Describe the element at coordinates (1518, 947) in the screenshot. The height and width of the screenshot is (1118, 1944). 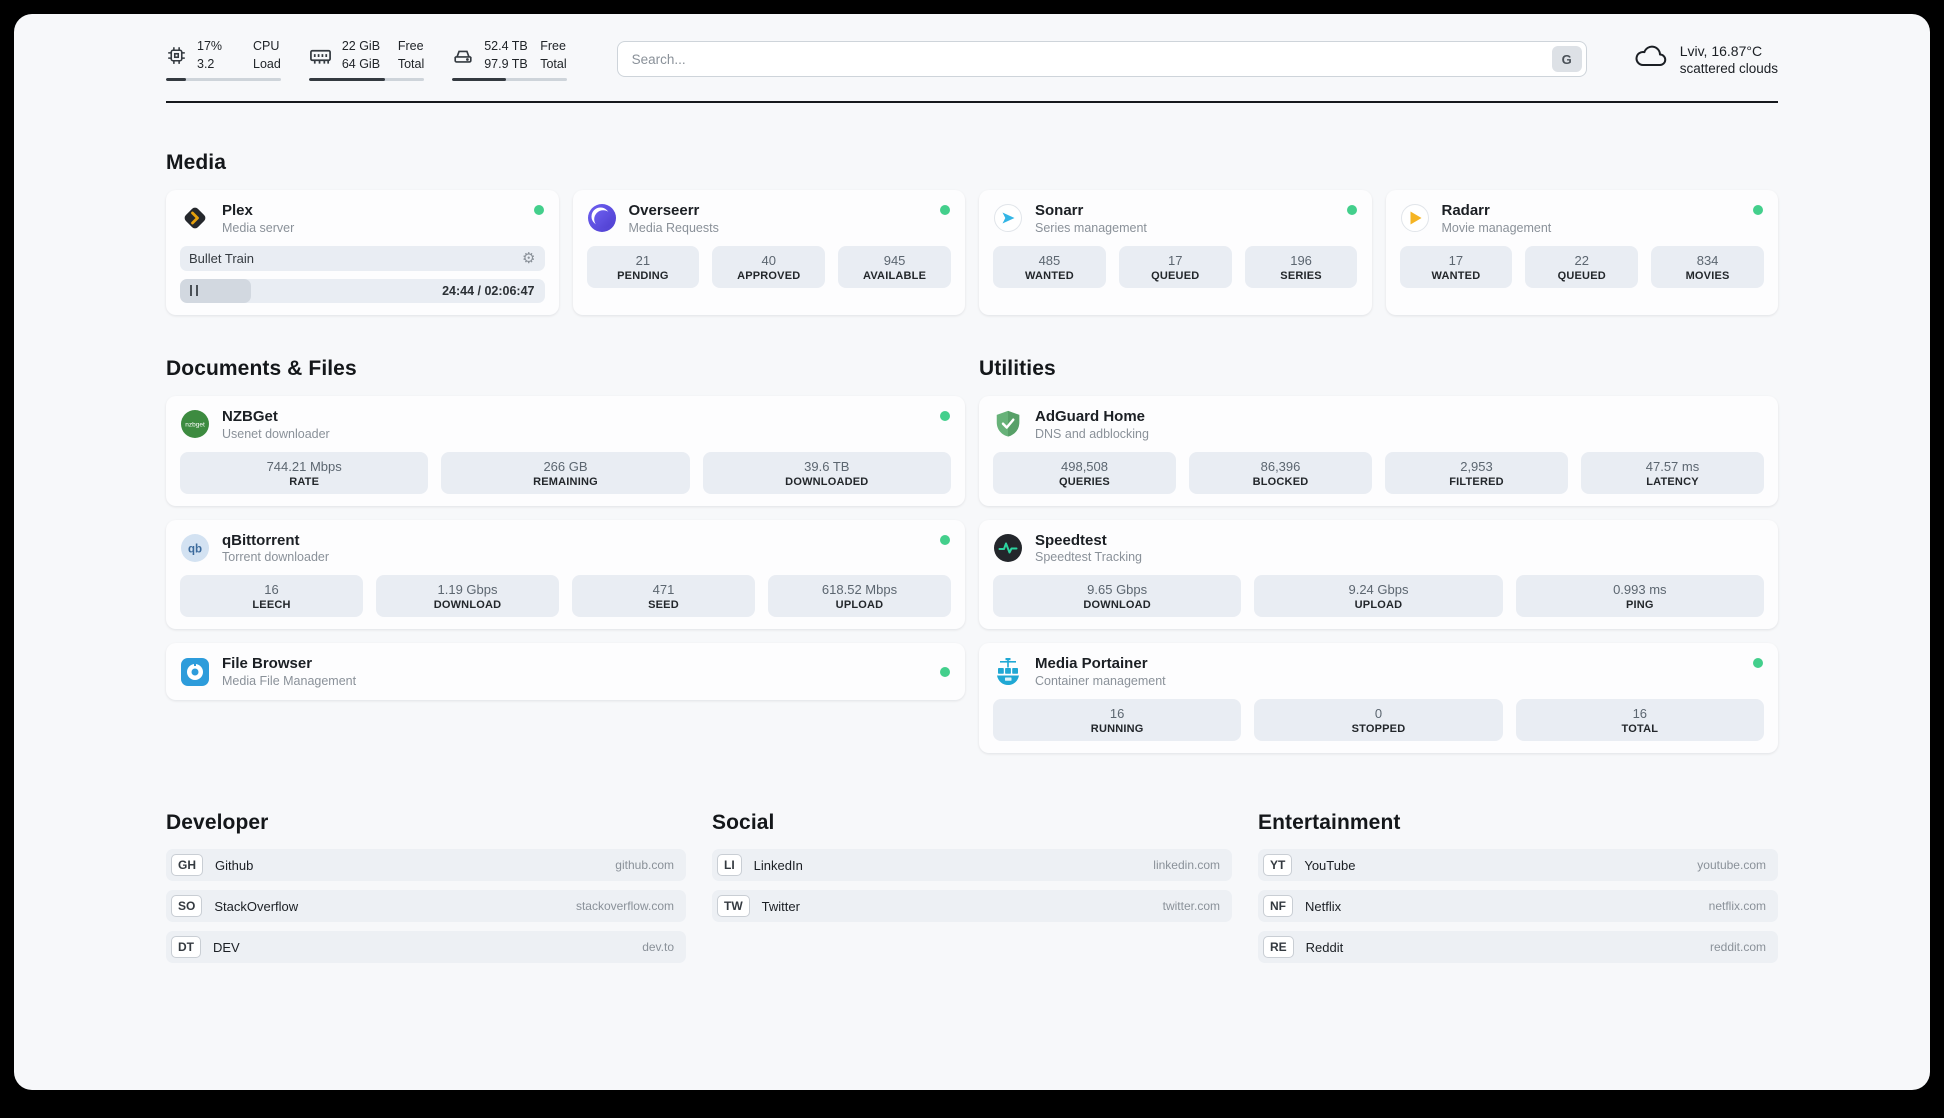
I see `link-reddit: RE Reddit reddit.com` at that location.